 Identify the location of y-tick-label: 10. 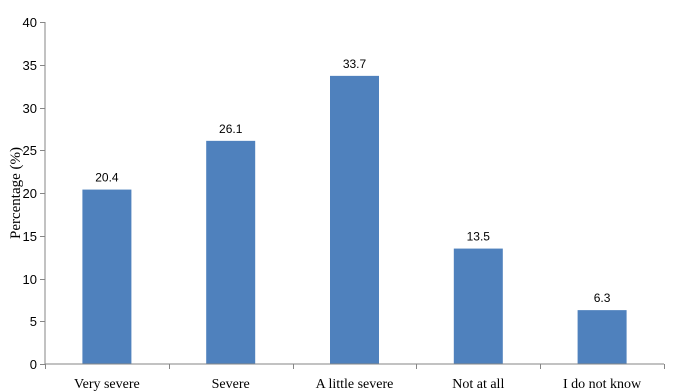
(30, 279).